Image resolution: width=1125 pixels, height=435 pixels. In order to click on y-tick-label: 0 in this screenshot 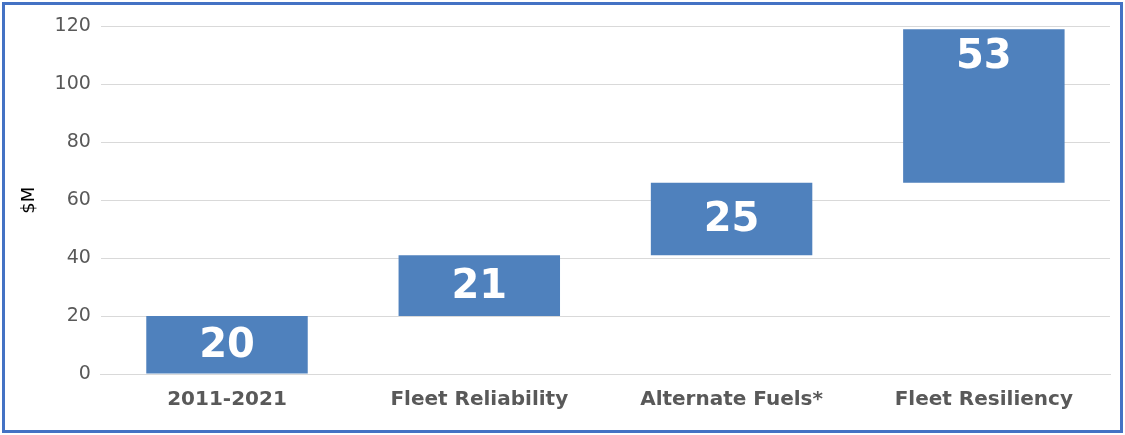, I will do `click(84, 371)`.